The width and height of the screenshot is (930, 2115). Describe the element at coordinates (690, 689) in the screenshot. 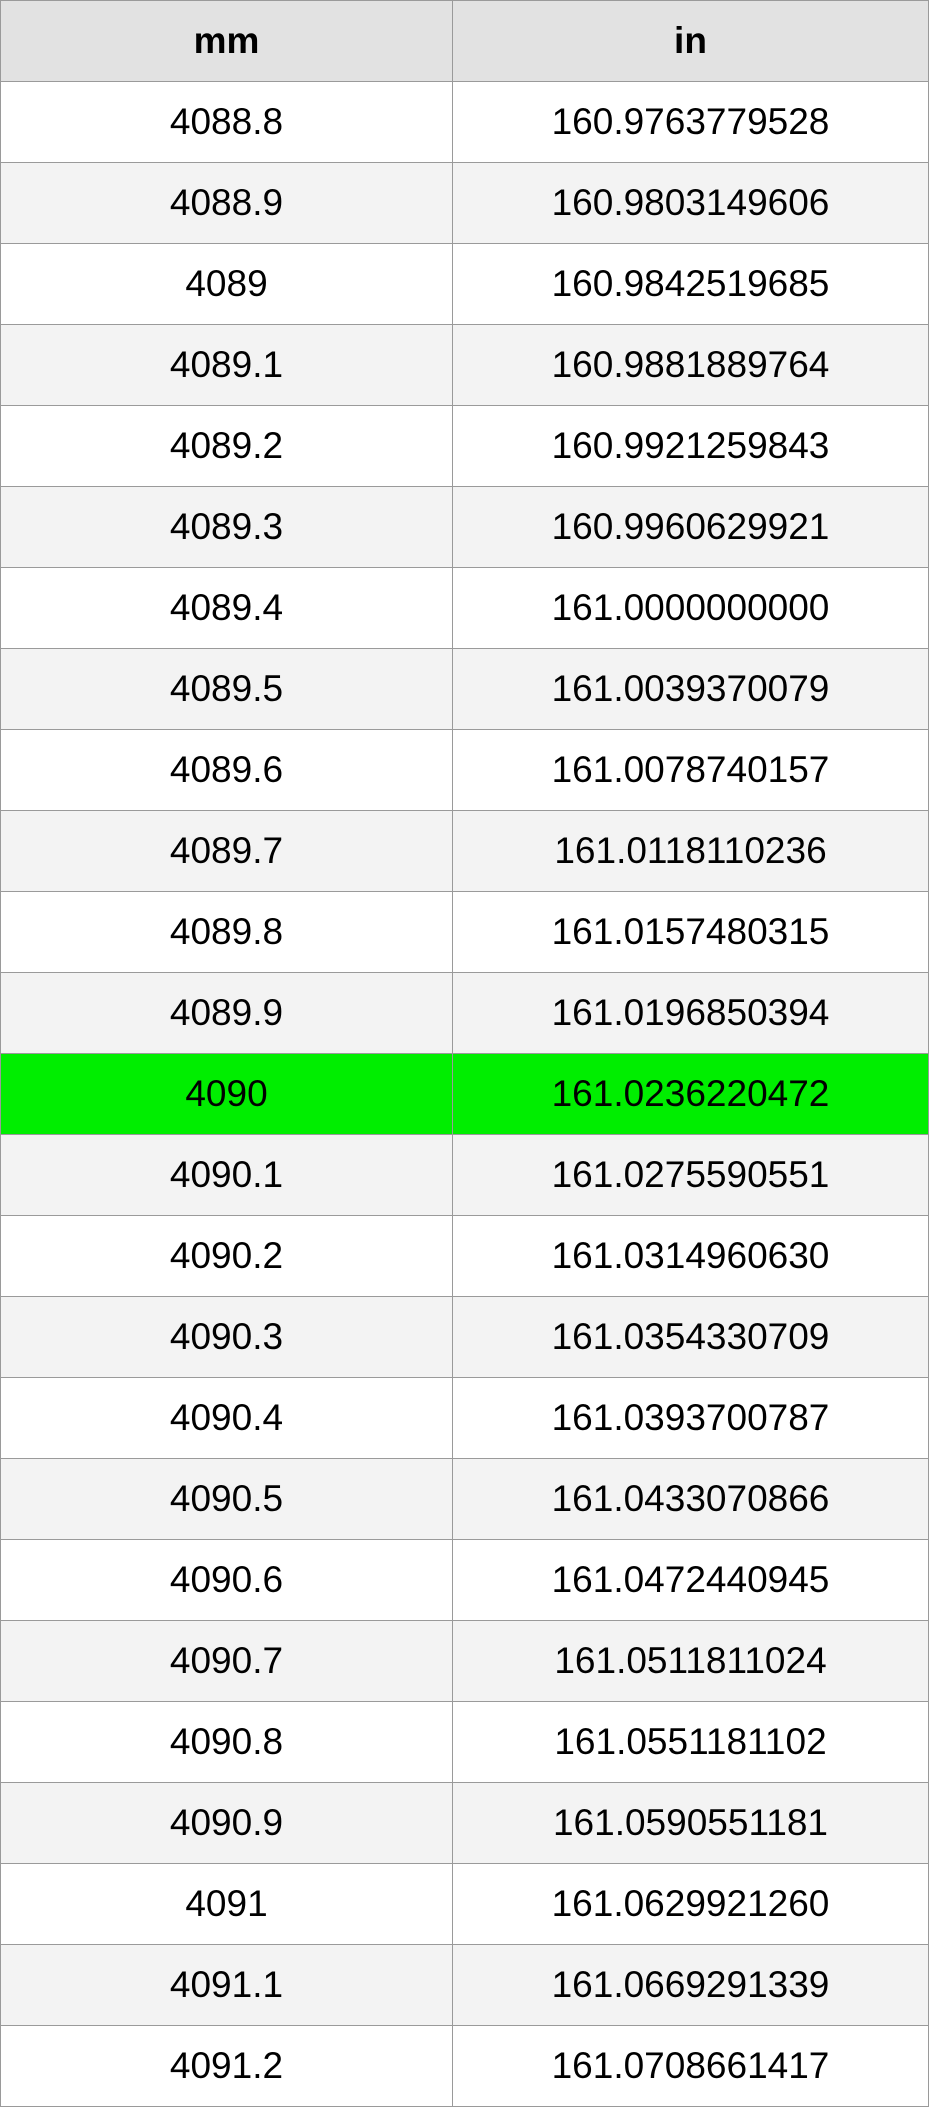

I see `in-cell: 161.0039370079` at that location.